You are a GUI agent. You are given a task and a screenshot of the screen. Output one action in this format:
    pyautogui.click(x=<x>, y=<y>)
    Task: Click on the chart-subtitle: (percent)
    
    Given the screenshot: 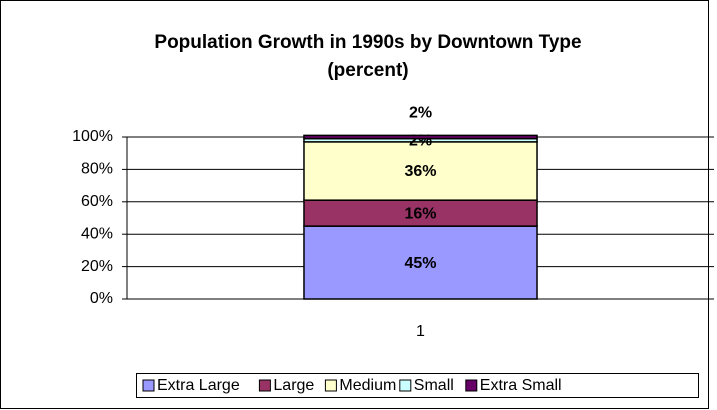 What is the action you would take?
    pyautogui.click(x=367, y=70)
    